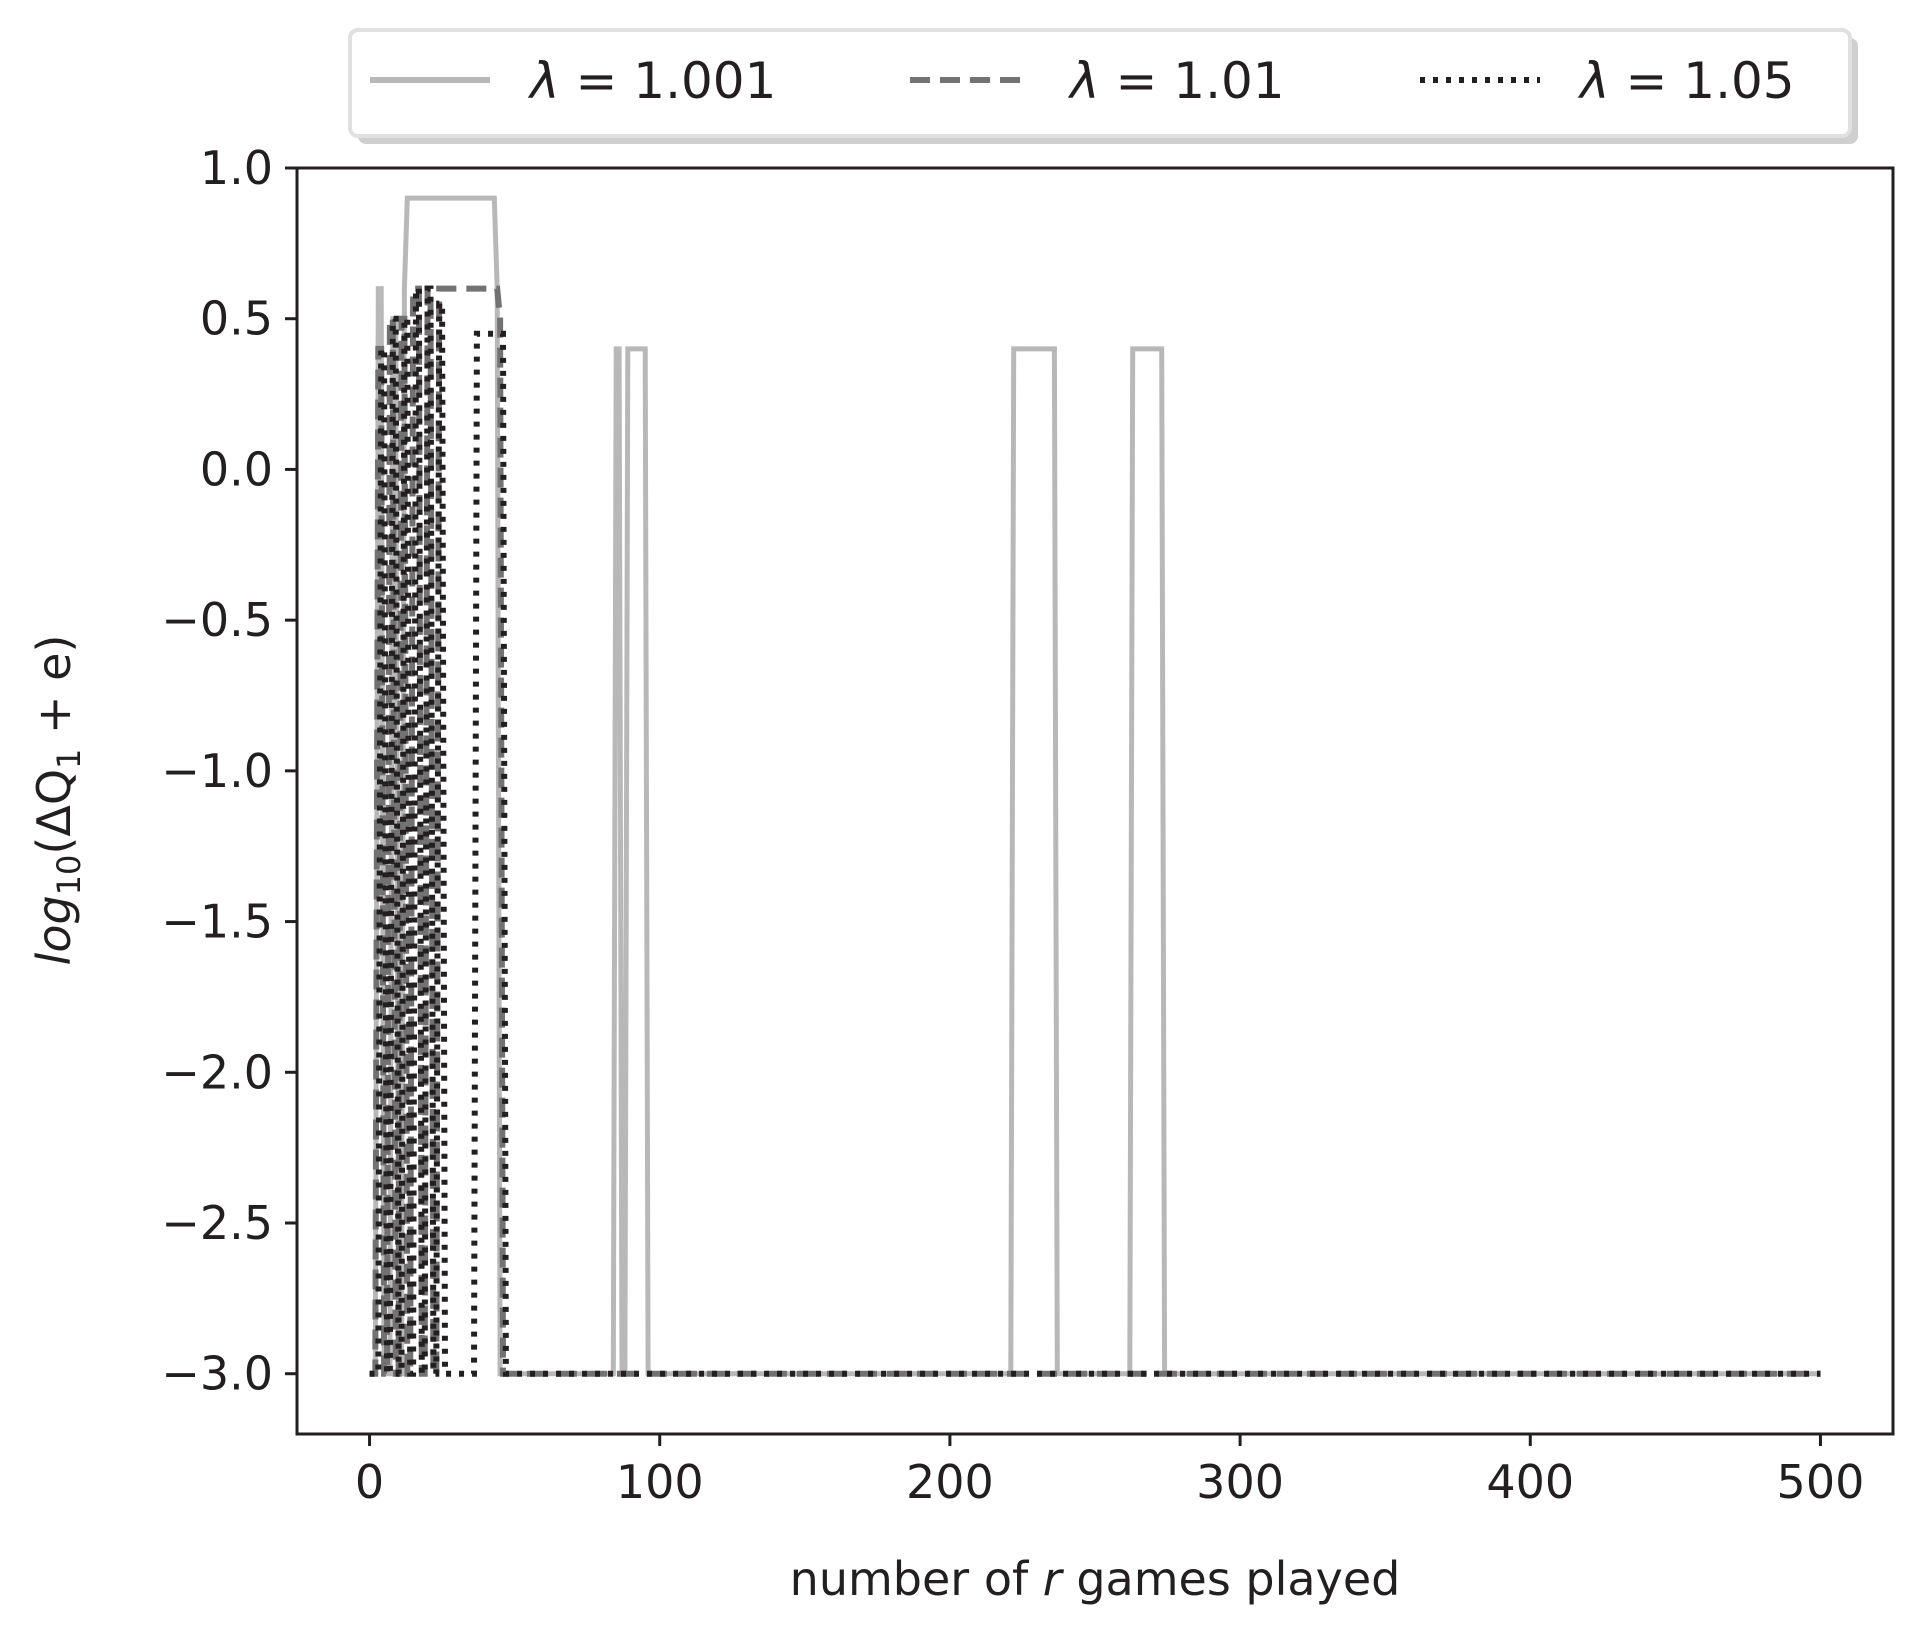  Describe the element at coordinates (69, 875) in the screenshot. I see `y-axis-title-sub: 10` at that location.